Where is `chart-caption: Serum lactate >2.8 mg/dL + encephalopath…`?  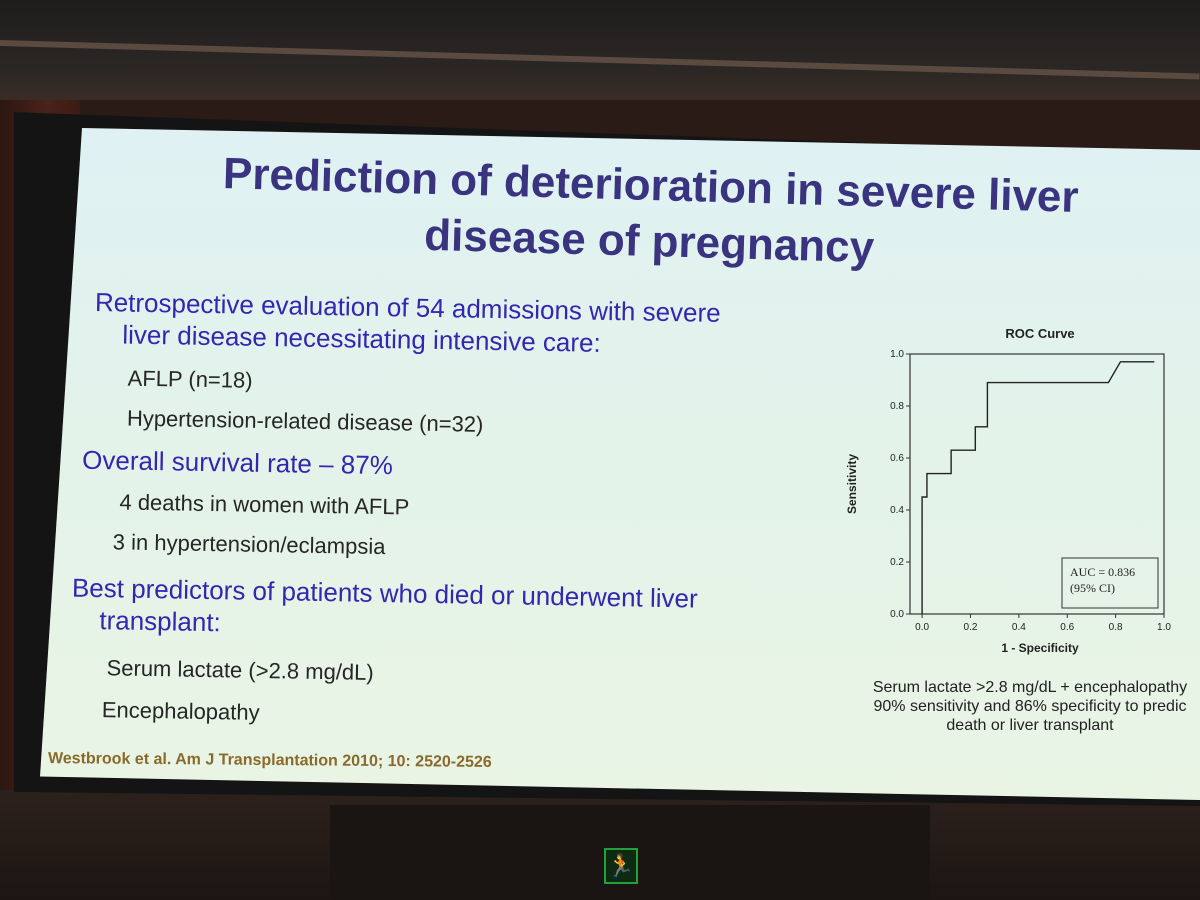 chart-caption: Serum lactate >2.8 mg/dL + encephalopath… is located at coordinates (1030, 706).